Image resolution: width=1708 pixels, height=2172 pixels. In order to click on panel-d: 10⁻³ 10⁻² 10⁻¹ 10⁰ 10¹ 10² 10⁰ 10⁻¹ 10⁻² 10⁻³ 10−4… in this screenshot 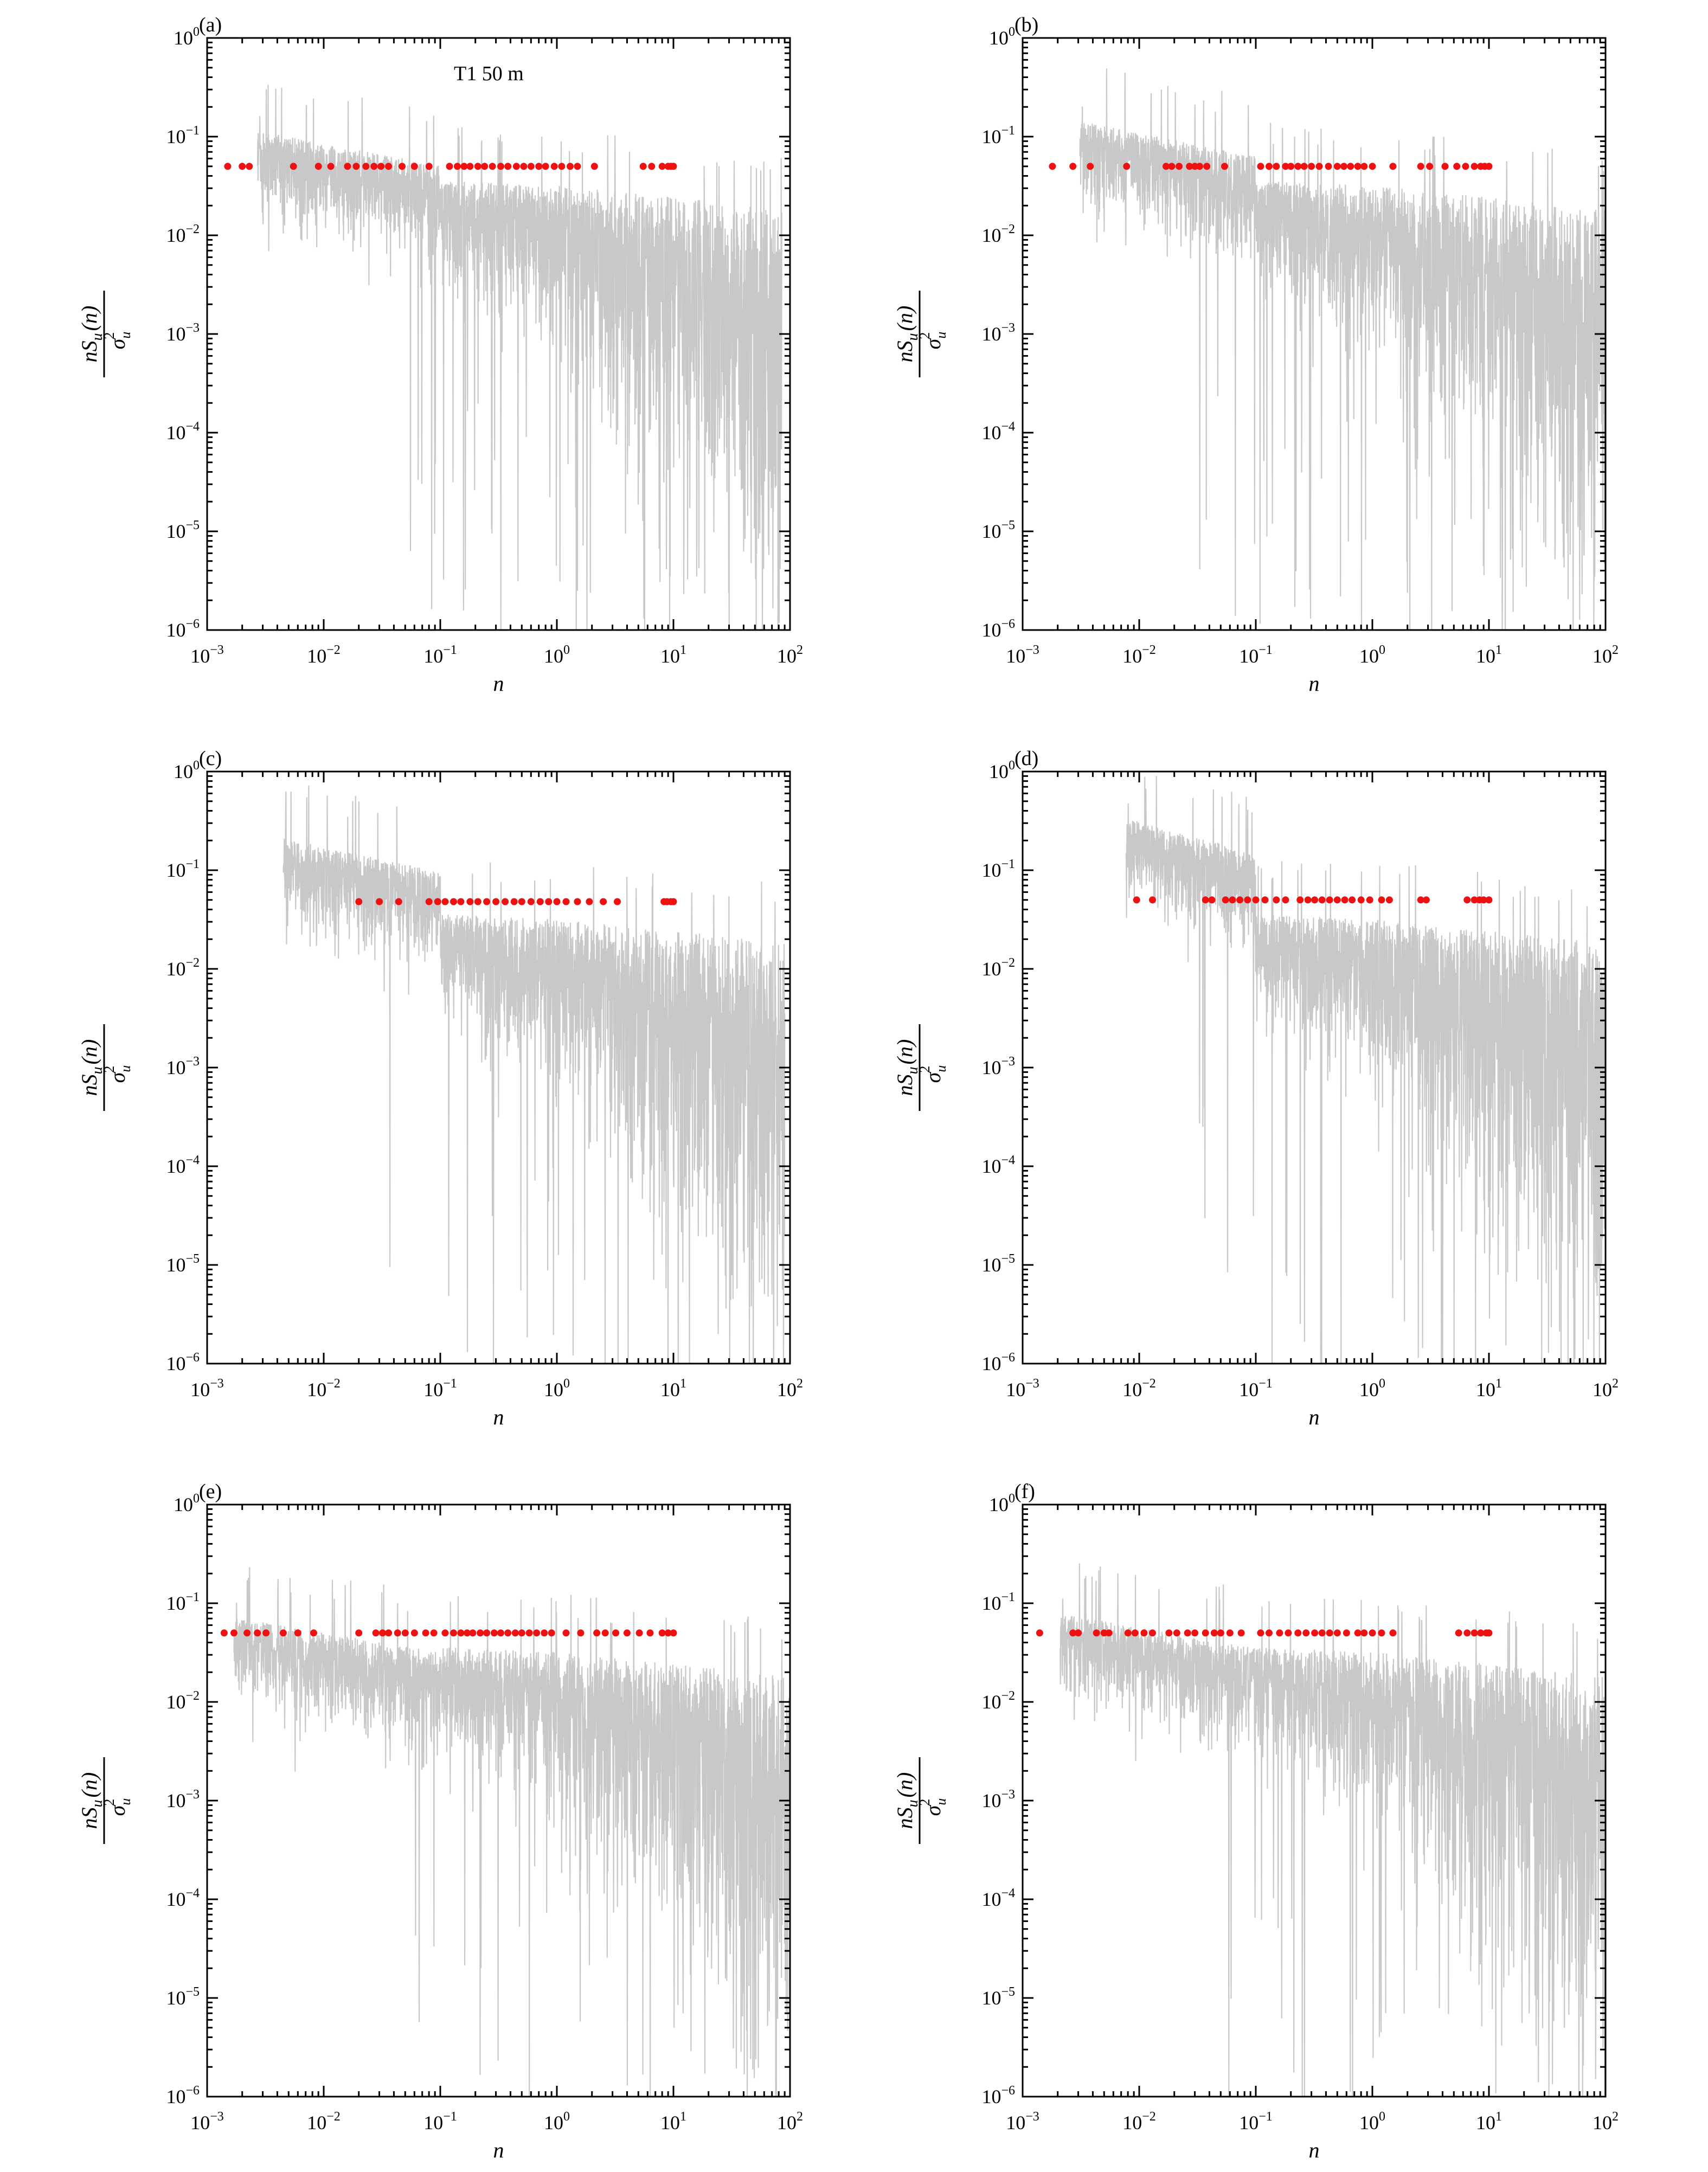, I will do `click(1256, 1088)`.